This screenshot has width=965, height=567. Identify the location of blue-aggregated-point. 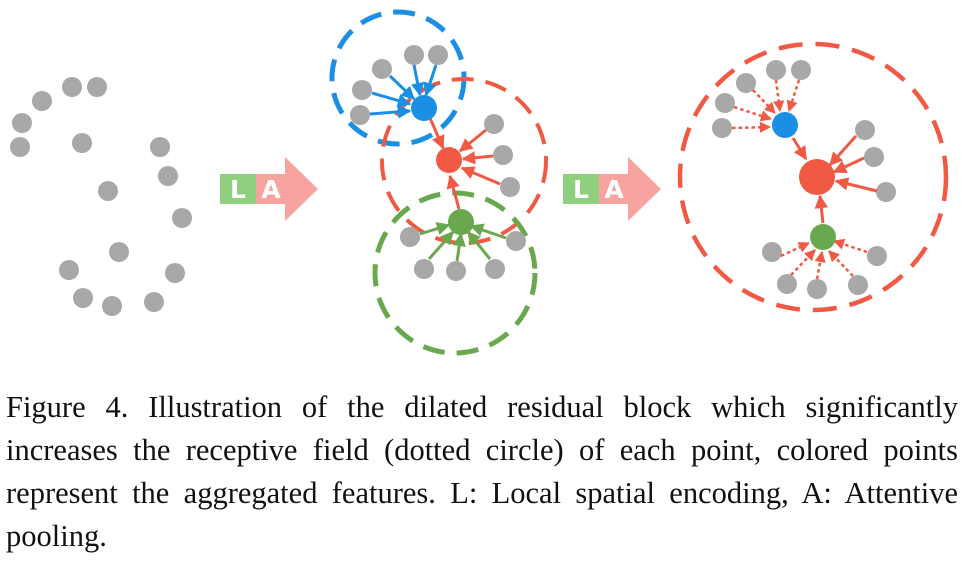
(424, 108).